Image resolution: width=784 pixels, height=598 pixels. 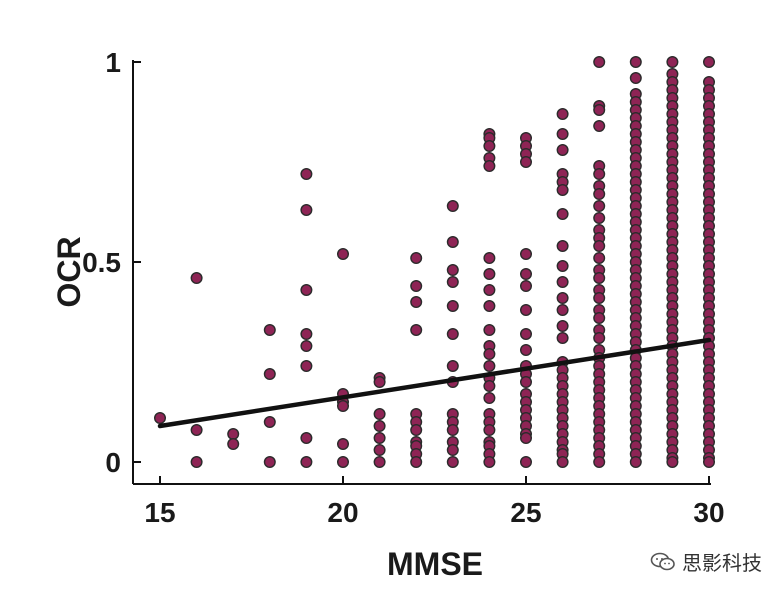 What do you see at coordinates (708, 512) in the screenshot?
I see `x-tick-label: 30` at bounding box center [708, 512].